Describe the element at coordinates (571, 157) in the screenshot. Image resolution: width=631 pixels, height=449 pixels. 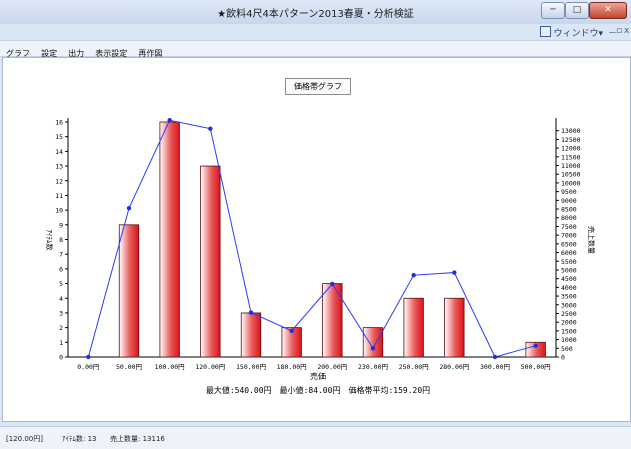
I see `y2-tick-label: 11500` at that location.